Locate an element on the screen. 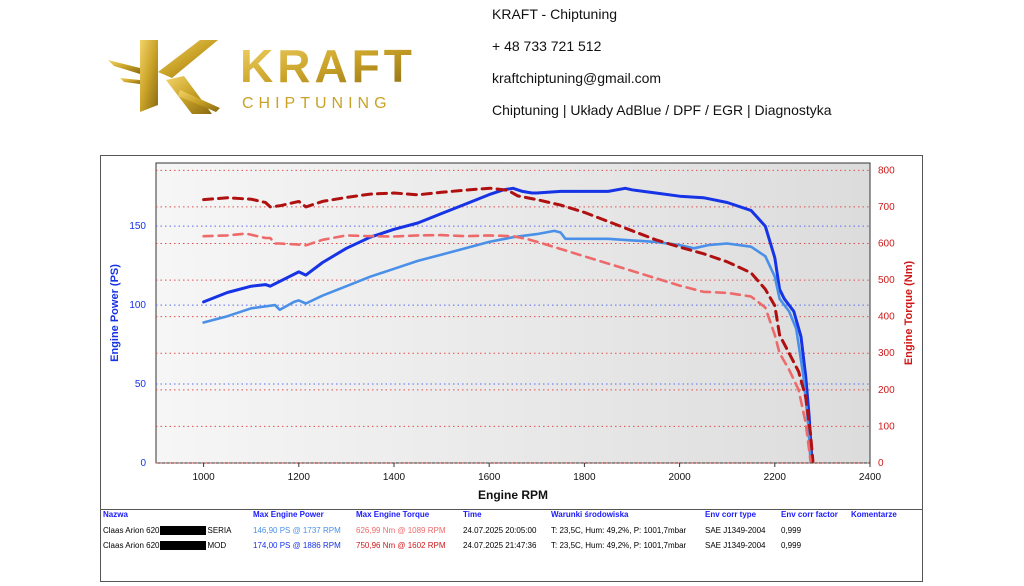 The image size is (1024, 586). col-header-torque: Max Engine Torque is located at coordinates (393, 514).